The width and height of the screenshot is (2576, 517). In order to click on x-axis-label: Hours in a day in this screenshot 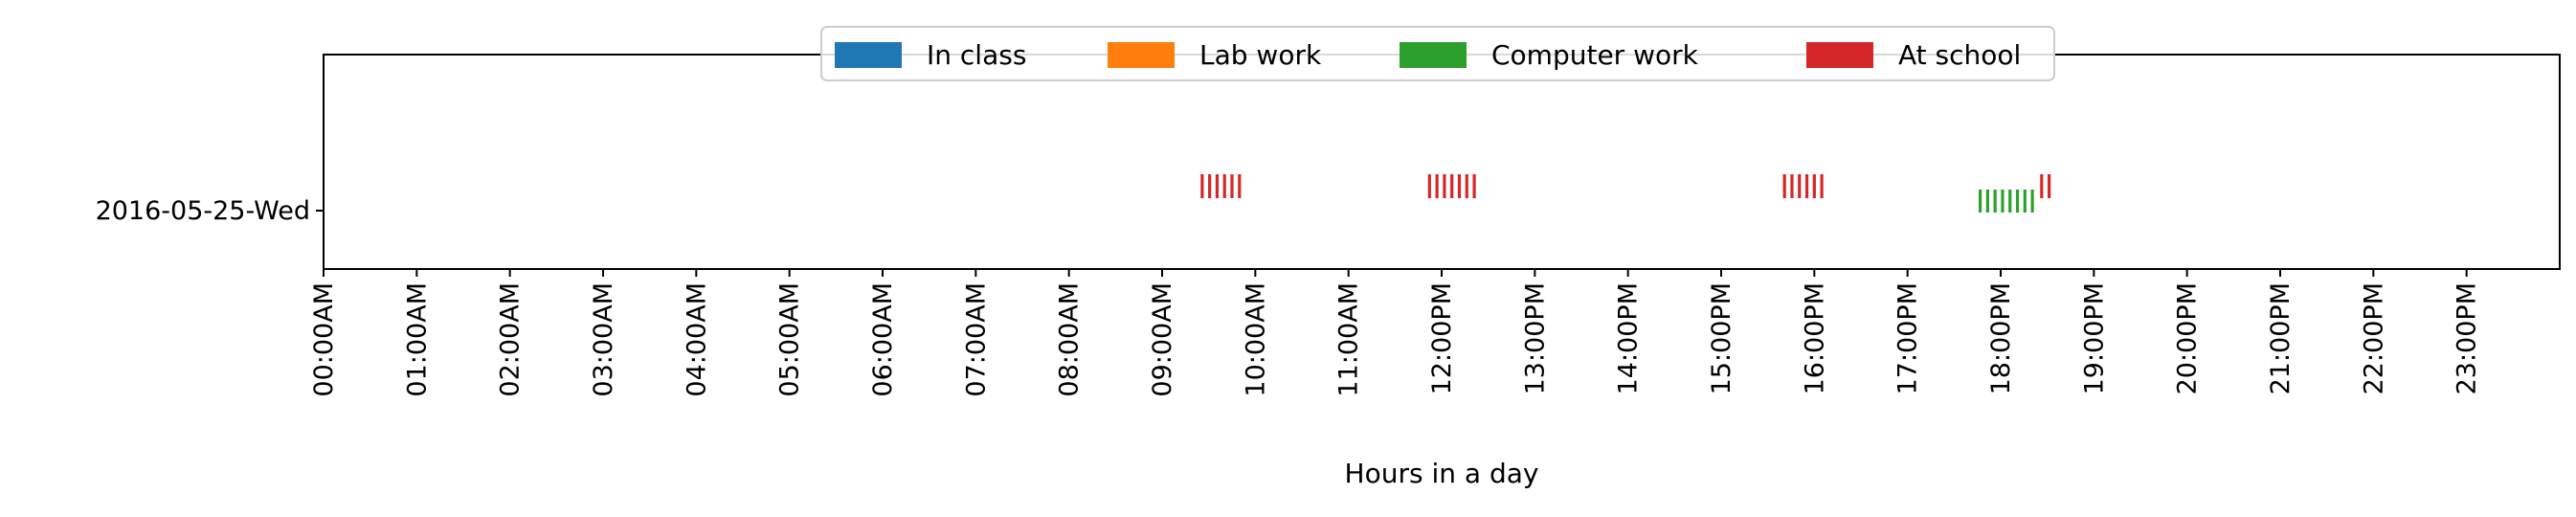, I will do `click(1442, 473)`.